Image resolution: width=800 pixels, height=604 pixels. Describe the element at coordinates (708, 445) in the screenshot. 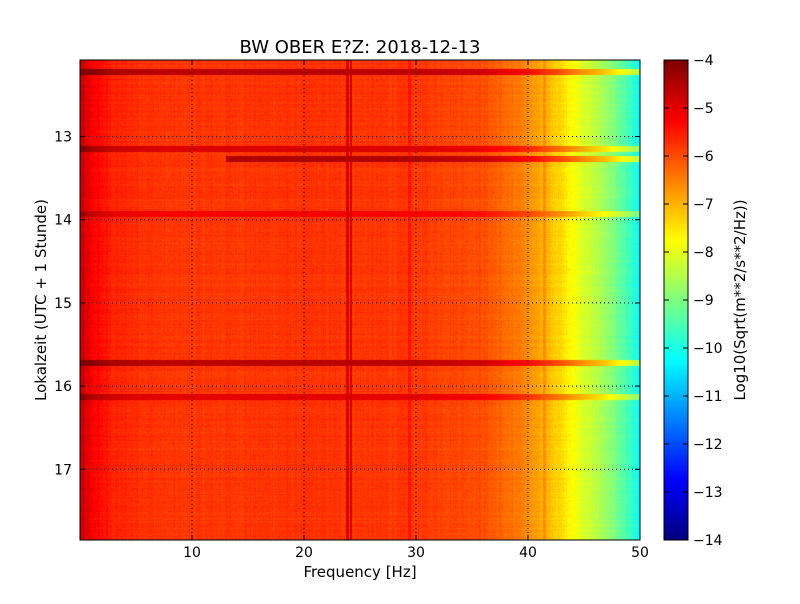

I see `colorbar-tick-label: −12` at that location.